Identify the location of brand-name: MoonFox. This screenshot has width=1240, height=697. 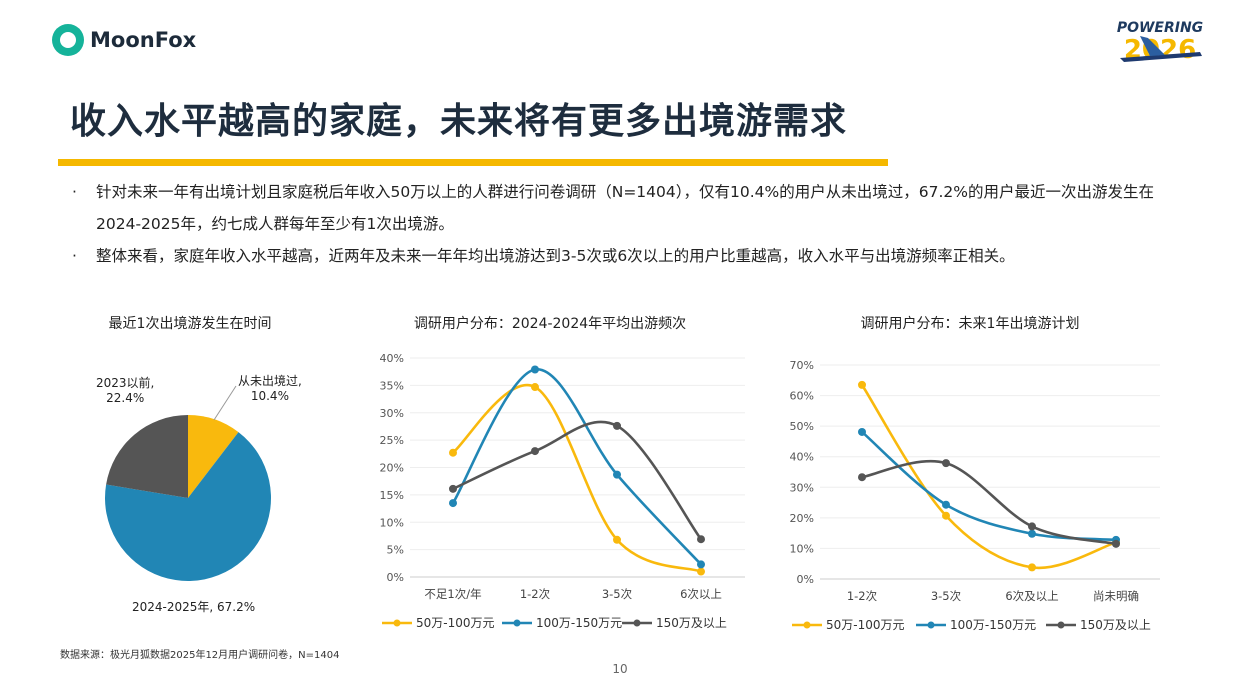
(143, 40).